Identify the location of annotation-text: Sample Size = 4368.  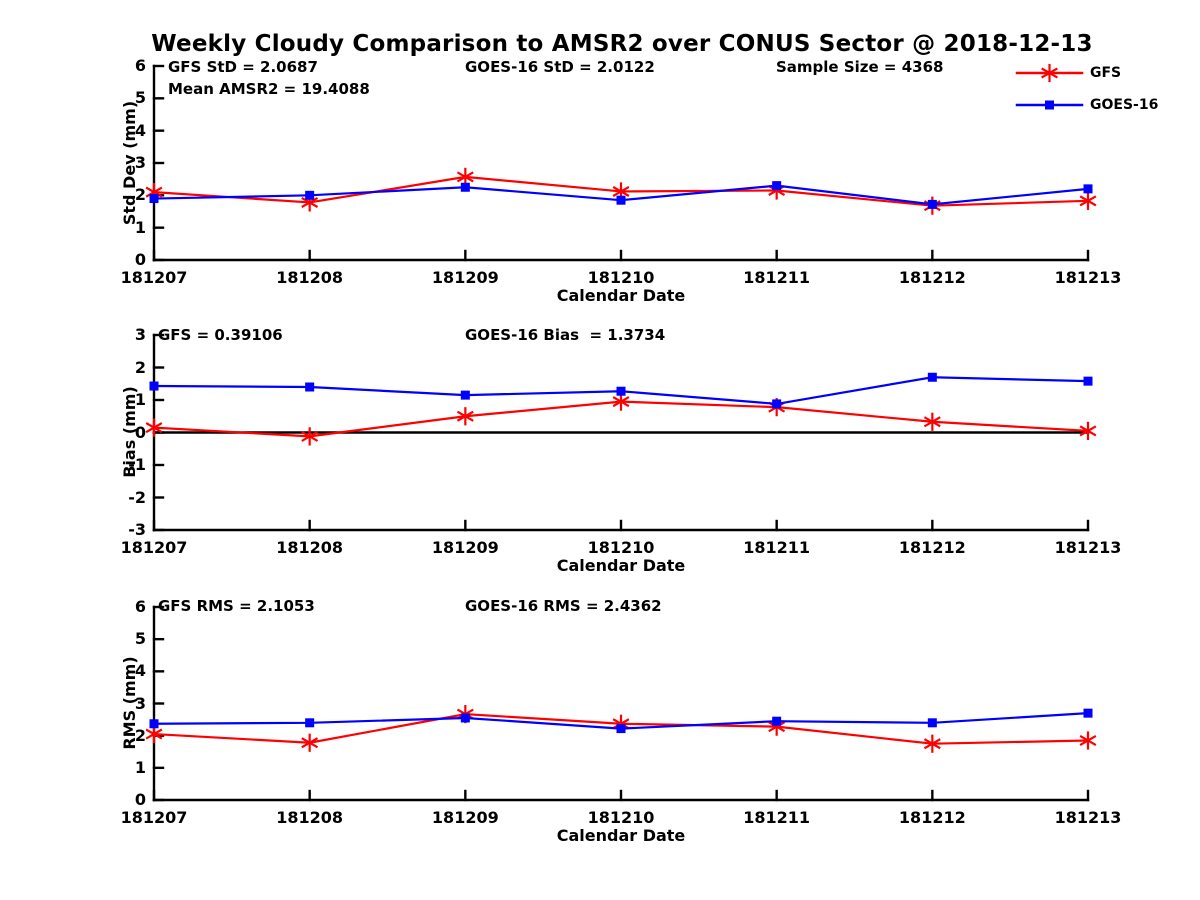
(860, 67).